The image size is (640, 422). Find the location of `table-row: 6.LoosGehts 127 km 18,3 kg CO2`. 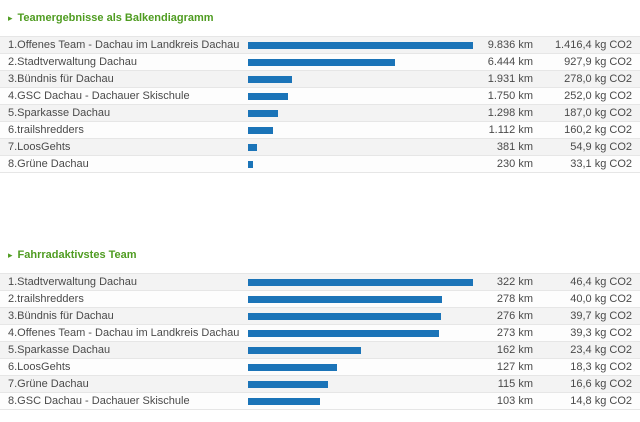

table-row: 6.LoosGehts 127 km 18,3 kg CO2 is located at coordinates (320, 367).